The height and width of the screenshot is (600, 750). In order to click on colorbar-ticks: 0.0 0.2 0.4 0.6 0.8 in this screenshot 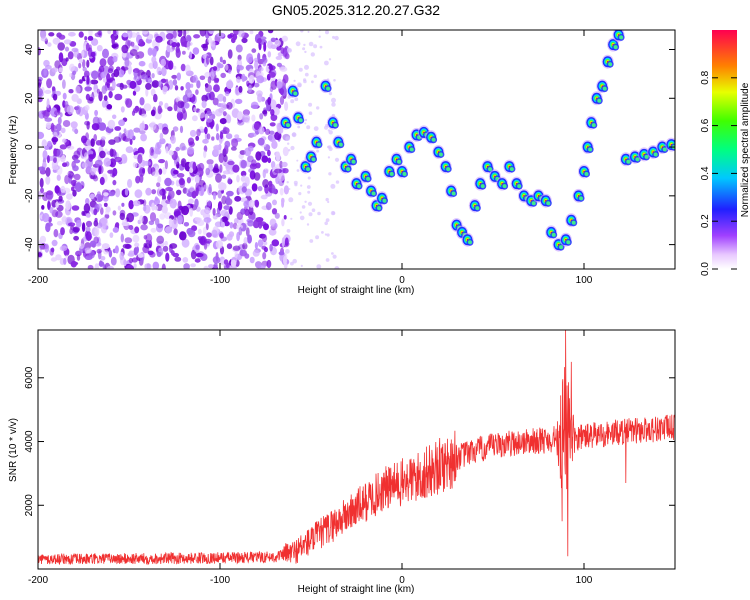, I will do `click(718, 173)`.